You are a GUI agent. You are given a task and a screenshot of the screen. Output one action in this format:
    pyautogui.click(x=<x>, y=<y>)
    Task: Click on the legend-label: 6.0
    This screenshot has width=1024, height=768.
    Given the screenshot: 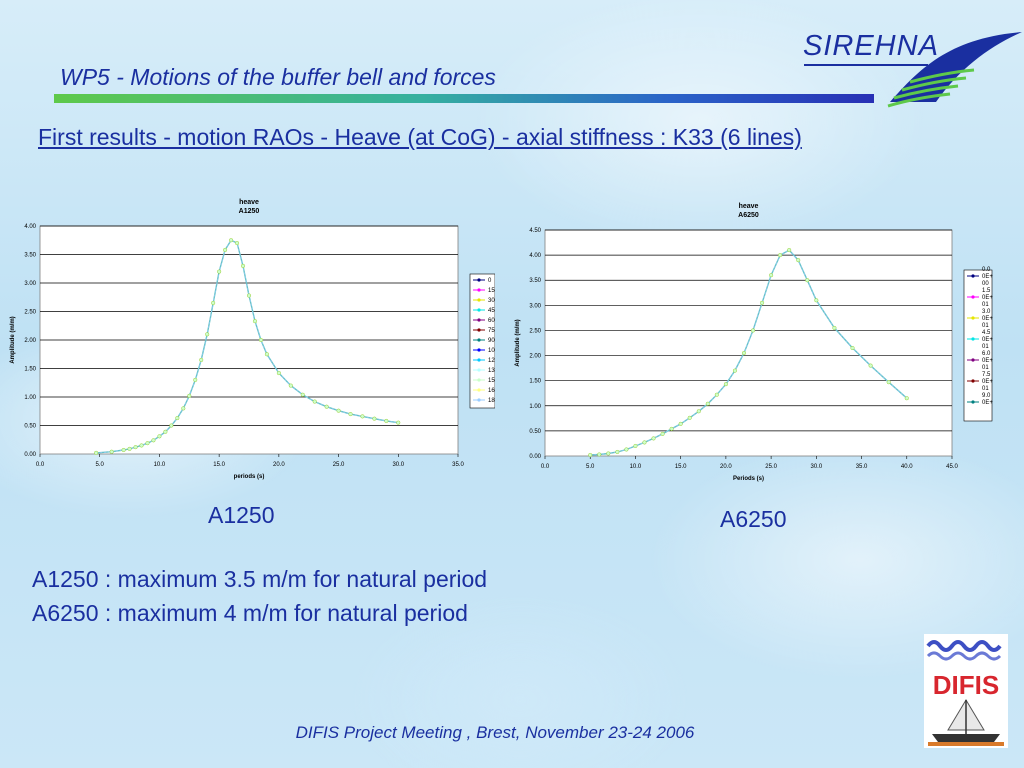 What is the action you would take?
    pyautogui.click(x=986, y=354)
    